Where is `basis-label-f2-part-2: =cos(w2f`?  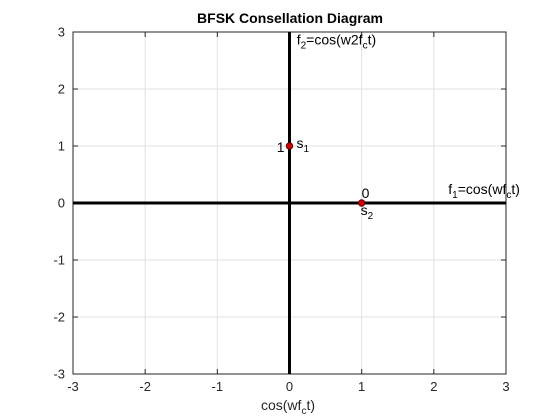 basis-label-f2-part-2: =cos(w2f is located at coordinates (334, 39).